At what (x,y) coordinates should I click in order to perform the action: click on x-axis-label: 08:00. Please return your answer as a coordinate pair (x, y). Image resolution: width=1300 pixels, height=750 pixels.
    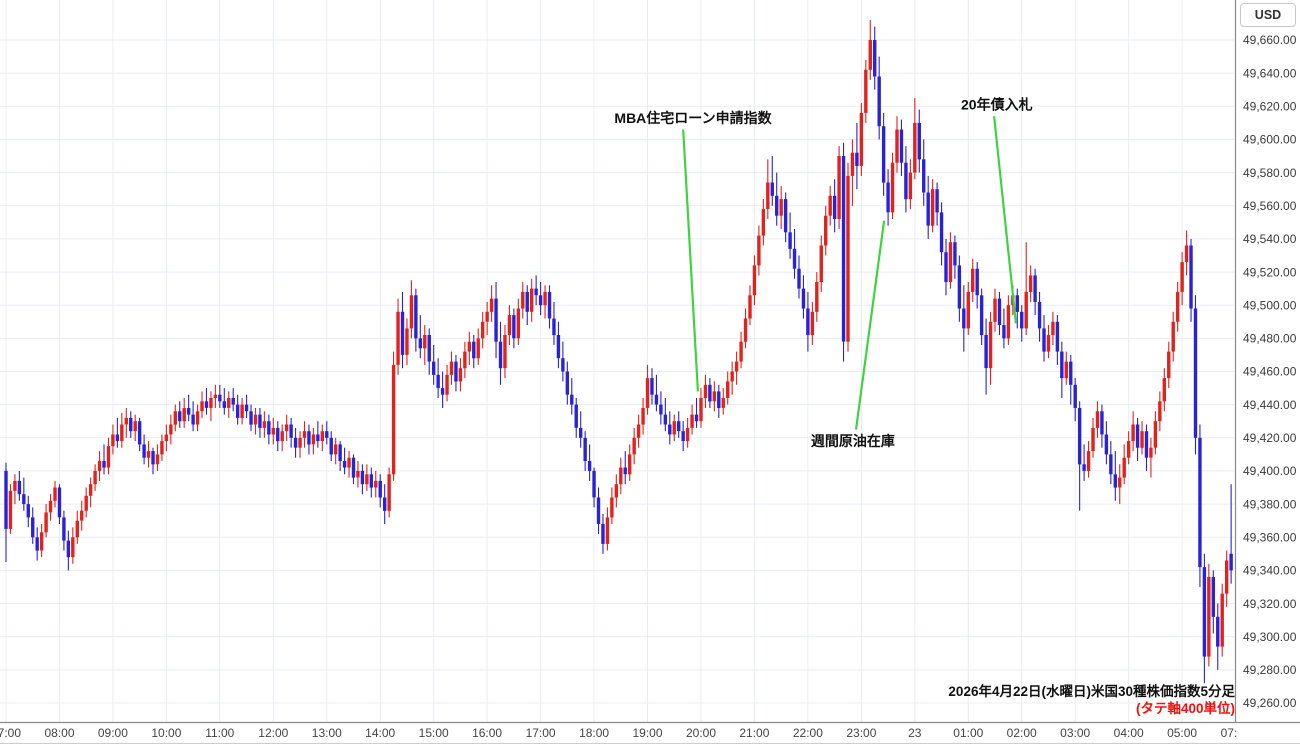
    Looking at the image, I should click on (59, 733).